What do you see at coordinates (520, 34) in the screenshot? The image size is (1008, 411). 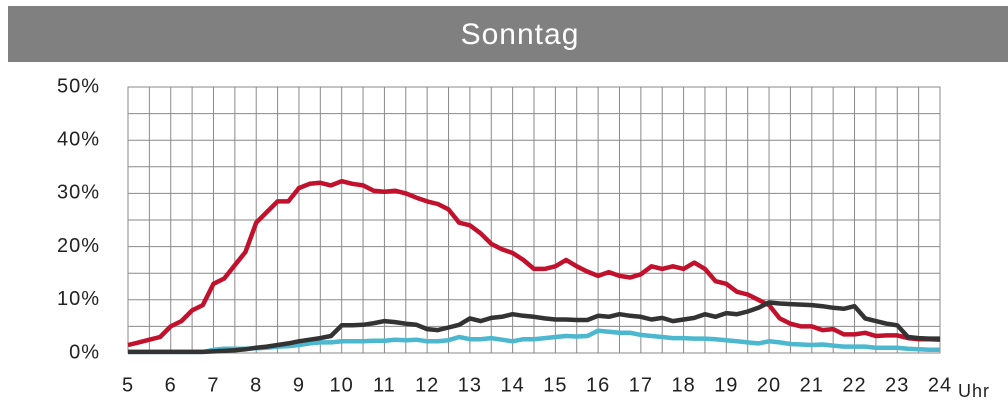 I see `chart-title: Sonntag` at bounding box center [520, 34].